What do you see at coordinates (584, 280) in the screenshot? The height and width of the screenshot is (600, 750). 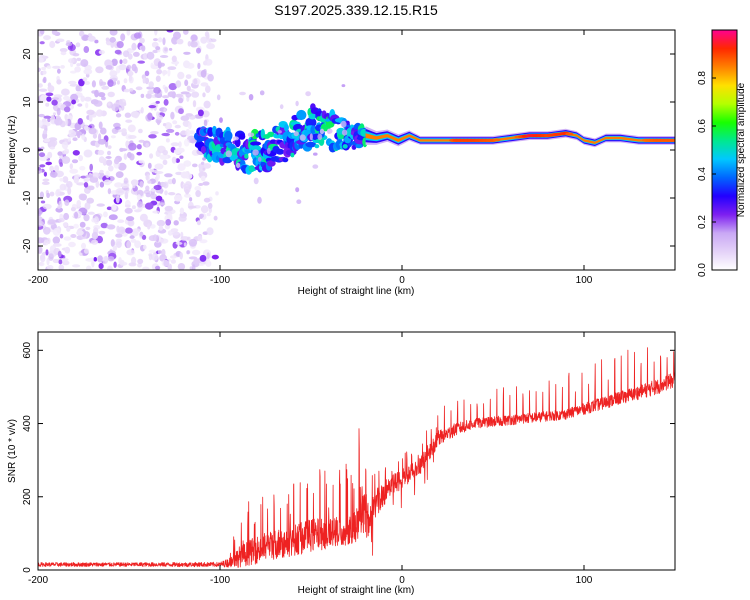 I see `x-tick-label: 100` at bounding box center [584, 280].